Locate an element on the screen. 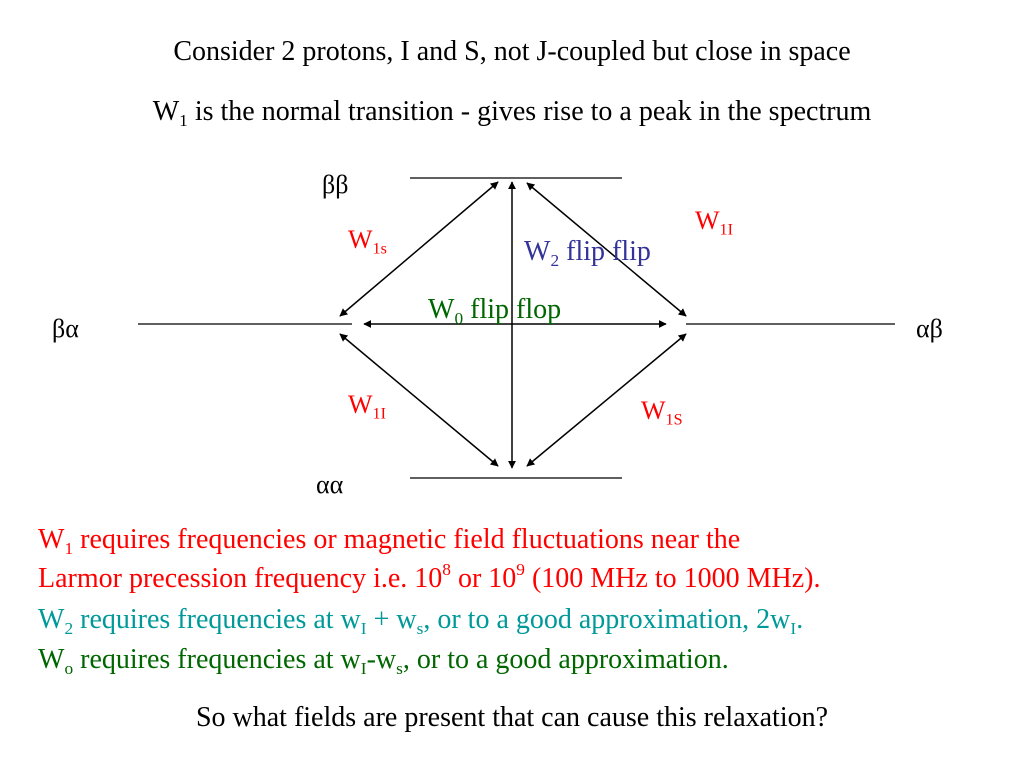  w1s-bottom-label: W1S is located at coordinates (662, 412).